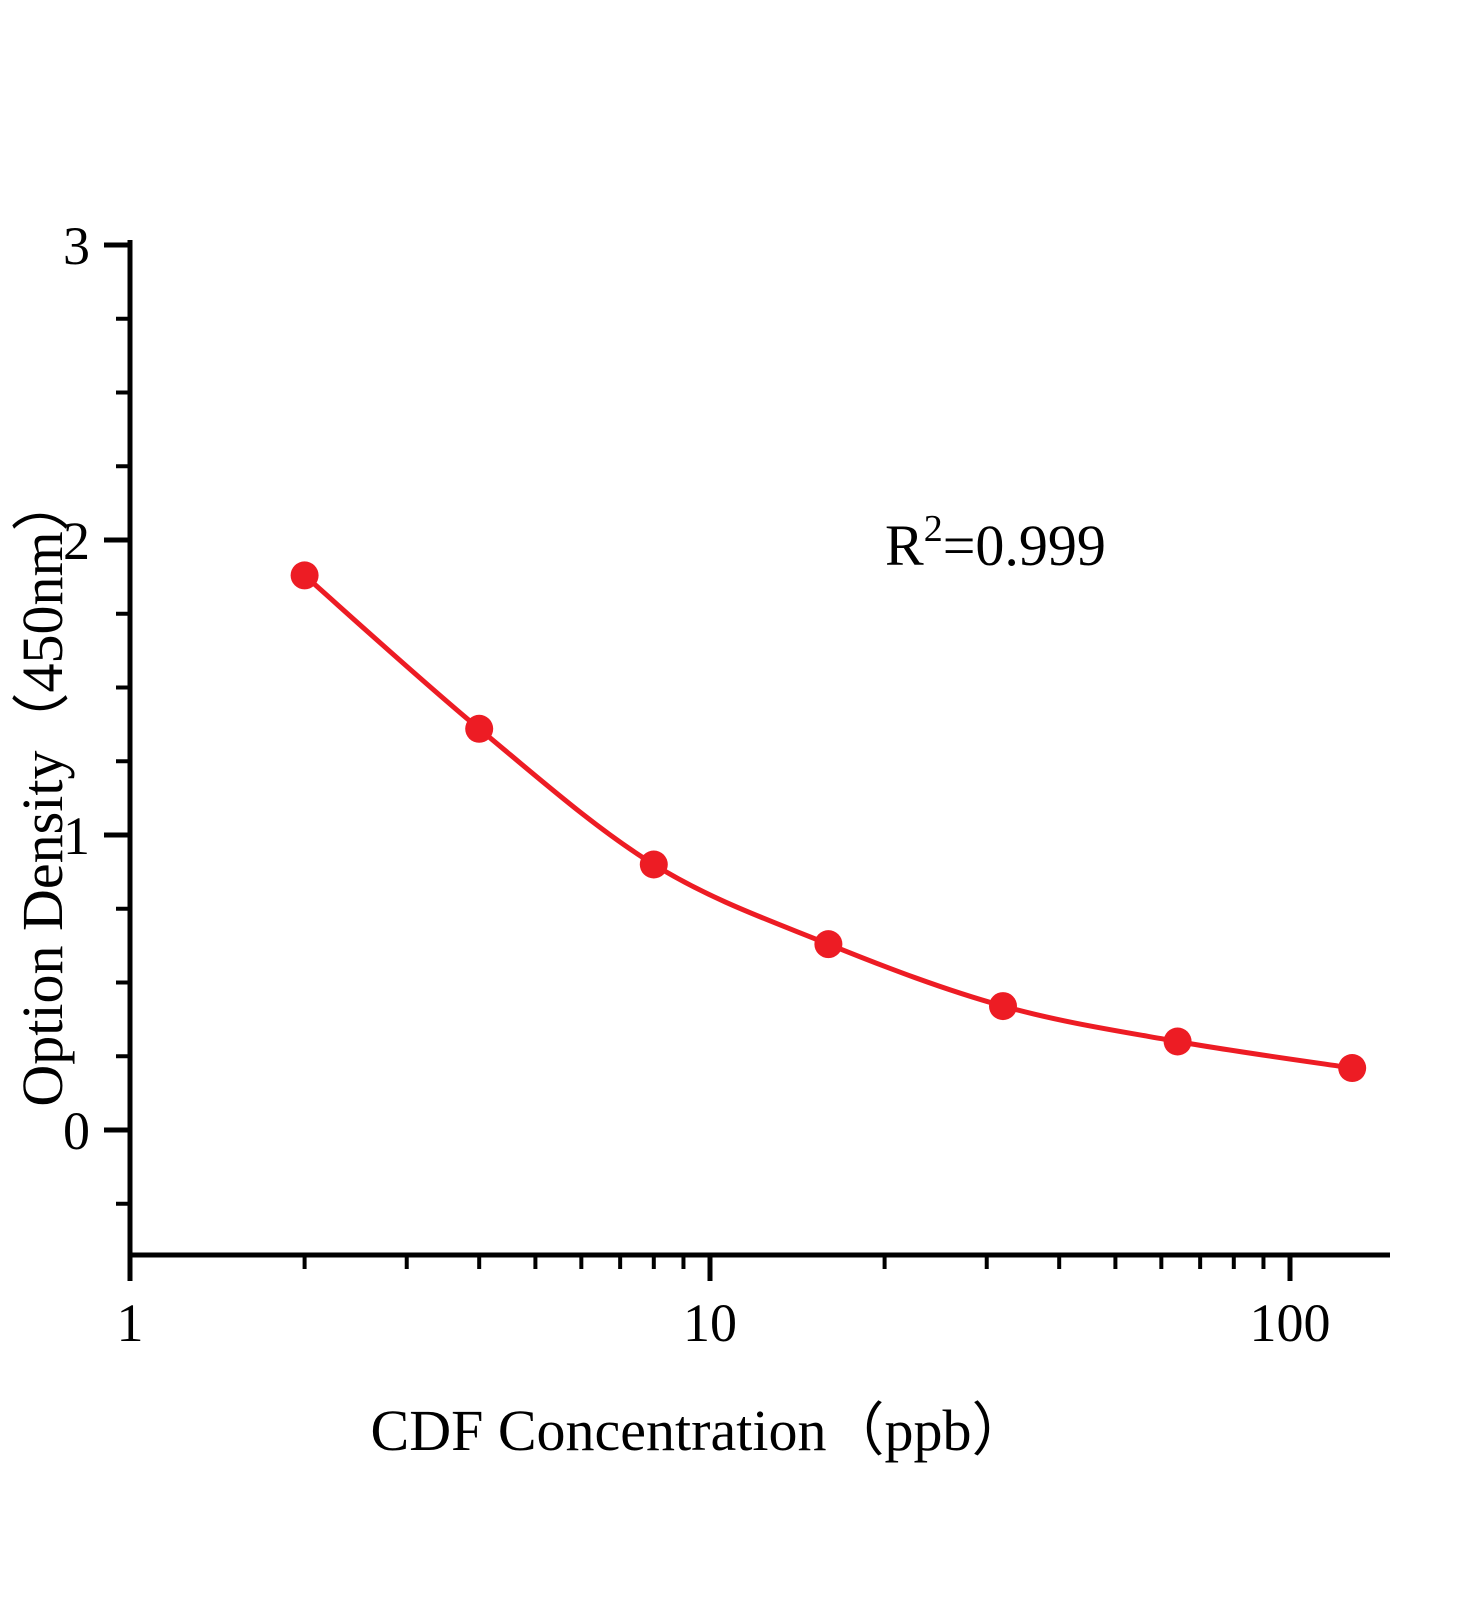 The image size is (1472, 1600). What do you see at coordinates (42, 789) in the screenshot?
I see `y-axis-title: Option Density（450nm）` at bounding box center [42, 789].